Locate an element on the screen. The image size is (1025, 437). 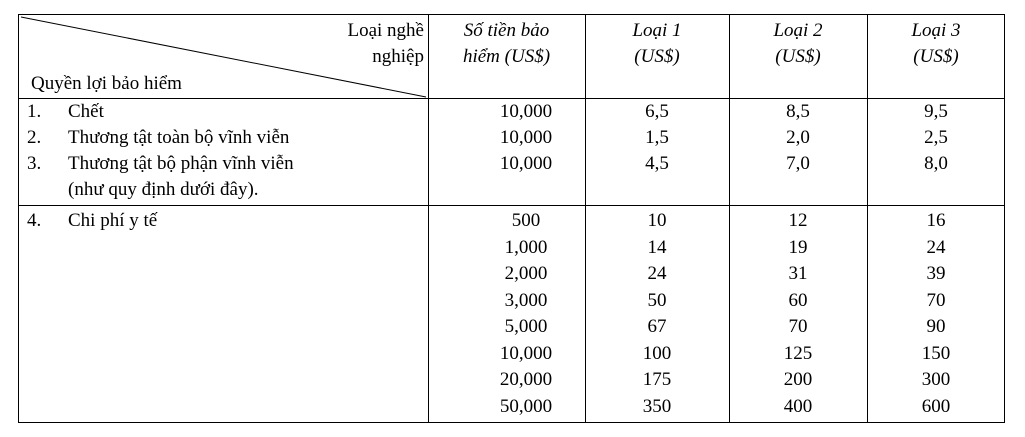
row-sum: 50,000 is located at coordinates (526, 406).